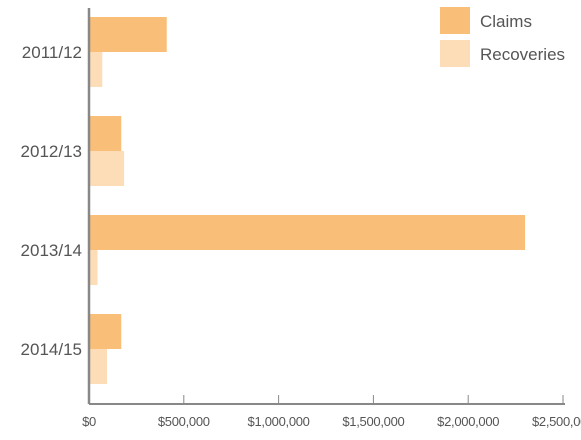 This screenshot has width=581, height=440. Describe the element at coordinates (455, 20) in the screenshot. I see `legend-swatch-claims` at that location.